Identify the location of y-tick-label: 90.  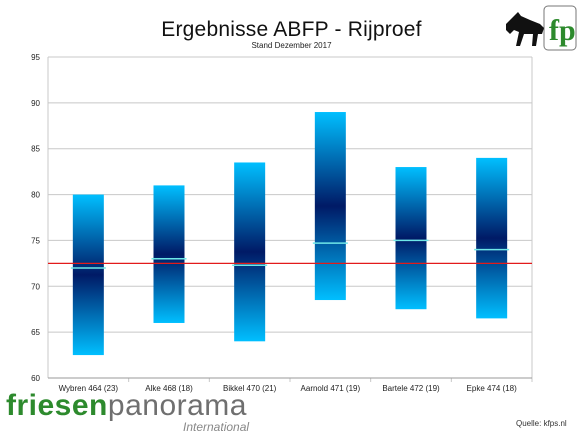
(35, 103).